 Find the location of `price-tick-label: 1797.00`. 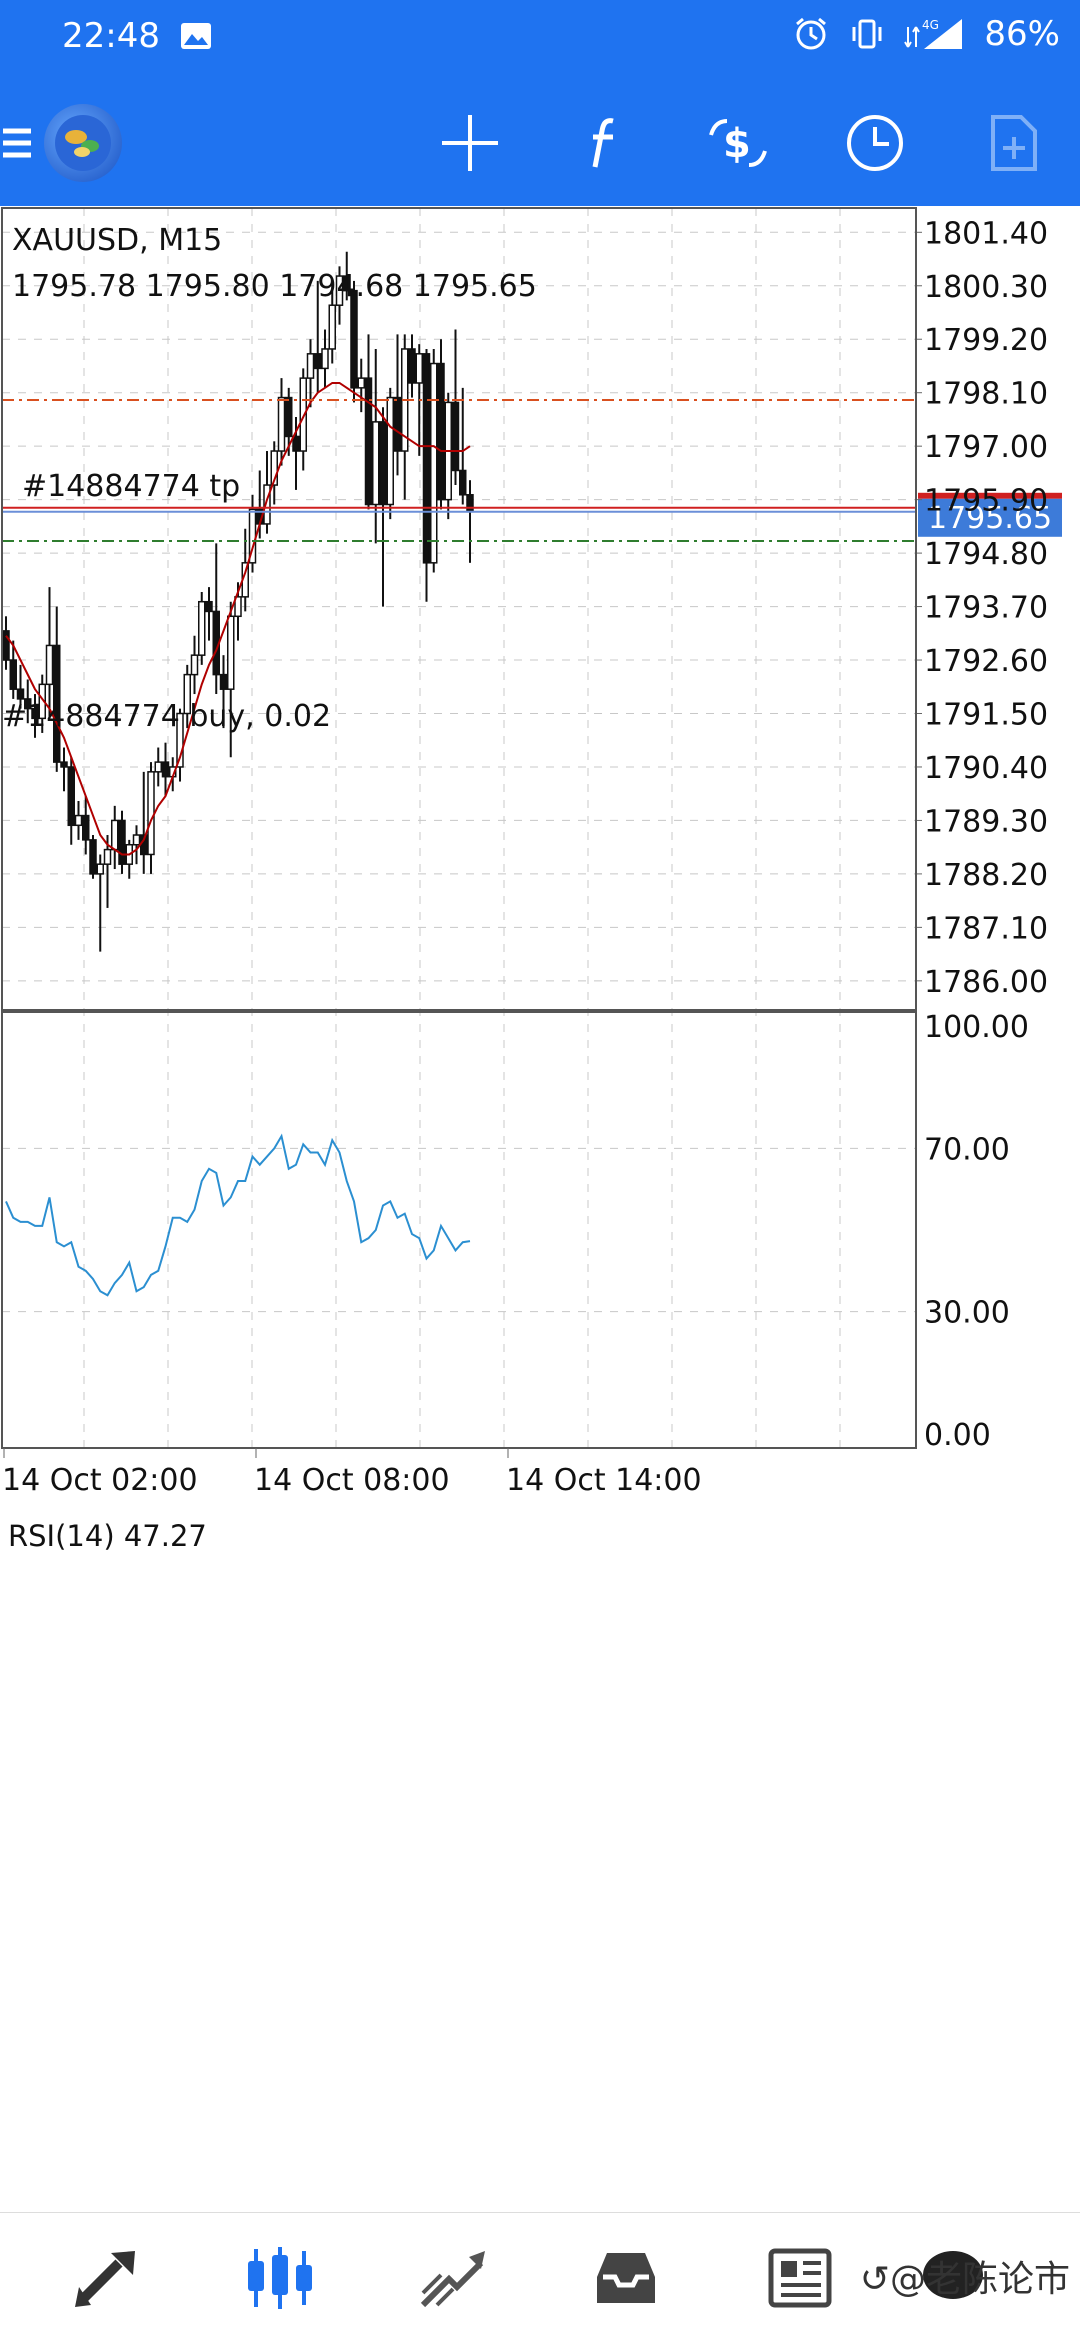

price-tick-label: 1797.00 is located at coordinates (986, 447).